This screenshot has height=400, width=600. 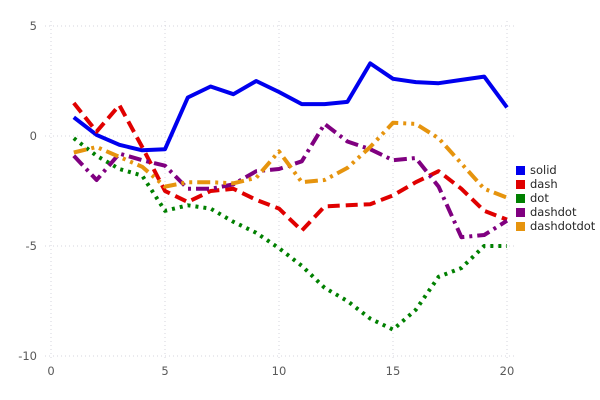 I want to click on x-tick-labels: 0 5 10 15 20, so click(x=280, y=371).